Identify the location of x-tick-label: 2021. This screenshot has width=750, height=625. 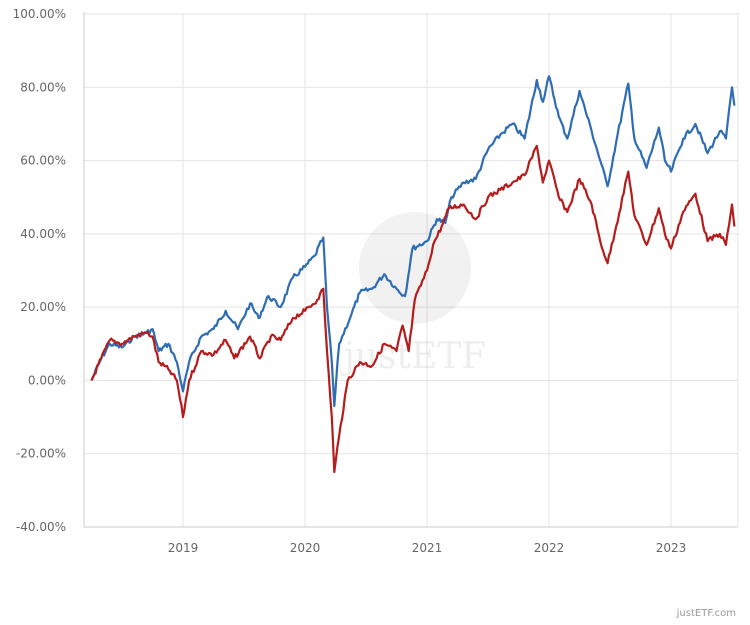
(427, 548).